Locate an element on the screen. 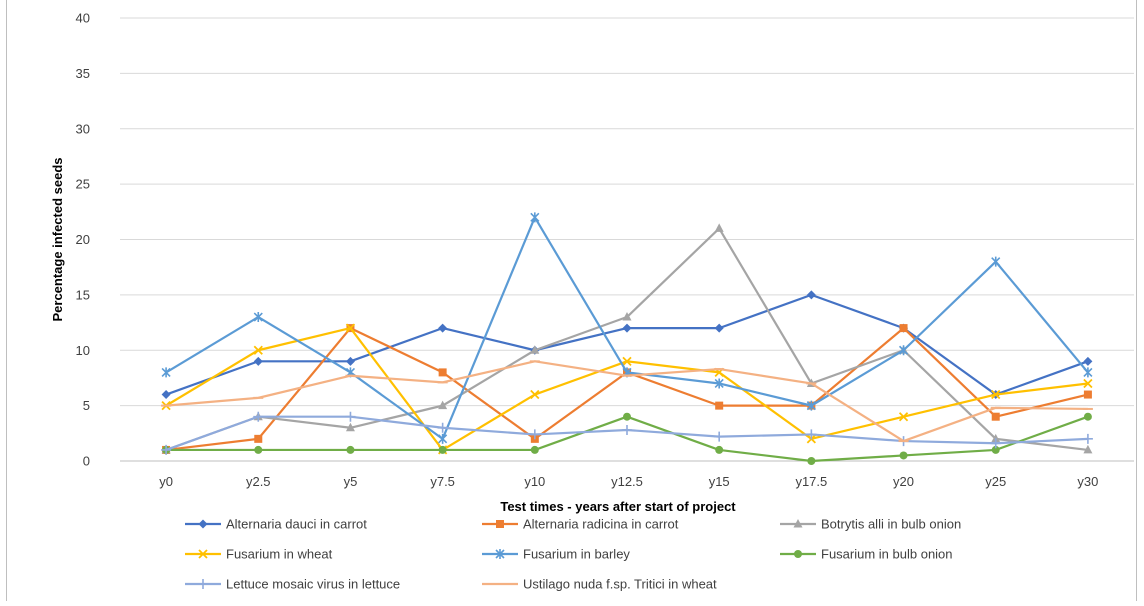  legend-label: Fusarium in barley is located at coordinates (576, 554).